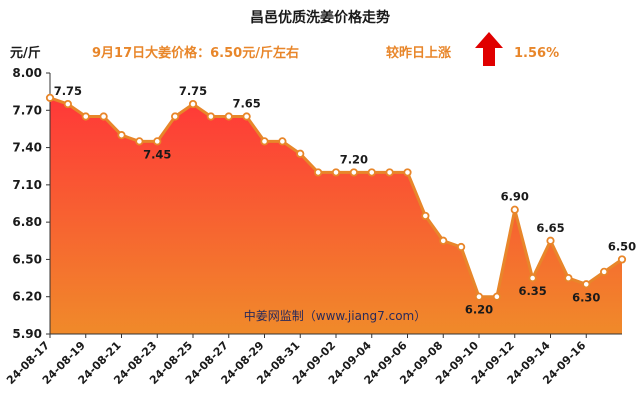 The height and width of the screenshot is (411, 640). What do you see at coordinates (246, 104) in the screenshot?
I see `data-label: 7.65` at bounding box center [246, 104].